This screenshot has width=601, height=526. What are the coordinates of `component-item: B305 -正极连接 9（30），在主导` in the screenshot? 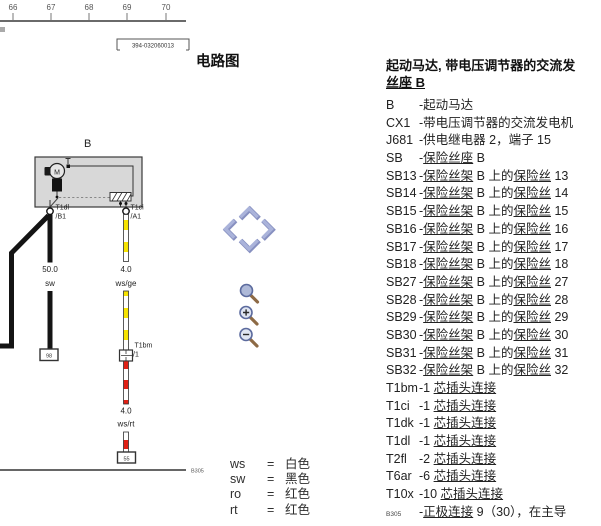 It's located at (493, 513).